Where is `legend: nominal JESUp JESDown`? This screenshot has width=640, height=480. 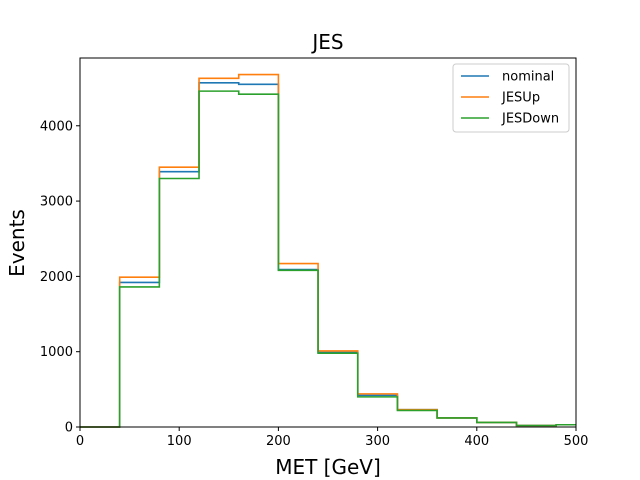 legend: nominal JESUp JESDown is located at coordinates (511, 98).